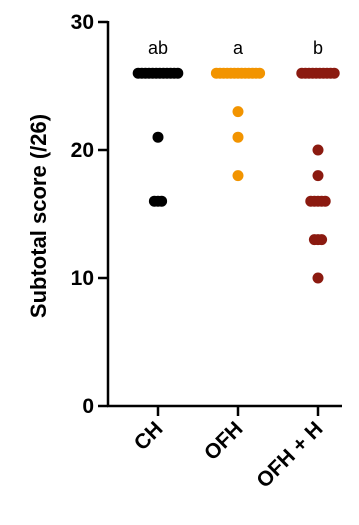 The width and height of the screenshot is (359, 525). I want to click on x-tick-label: CH, so click(149, 436).